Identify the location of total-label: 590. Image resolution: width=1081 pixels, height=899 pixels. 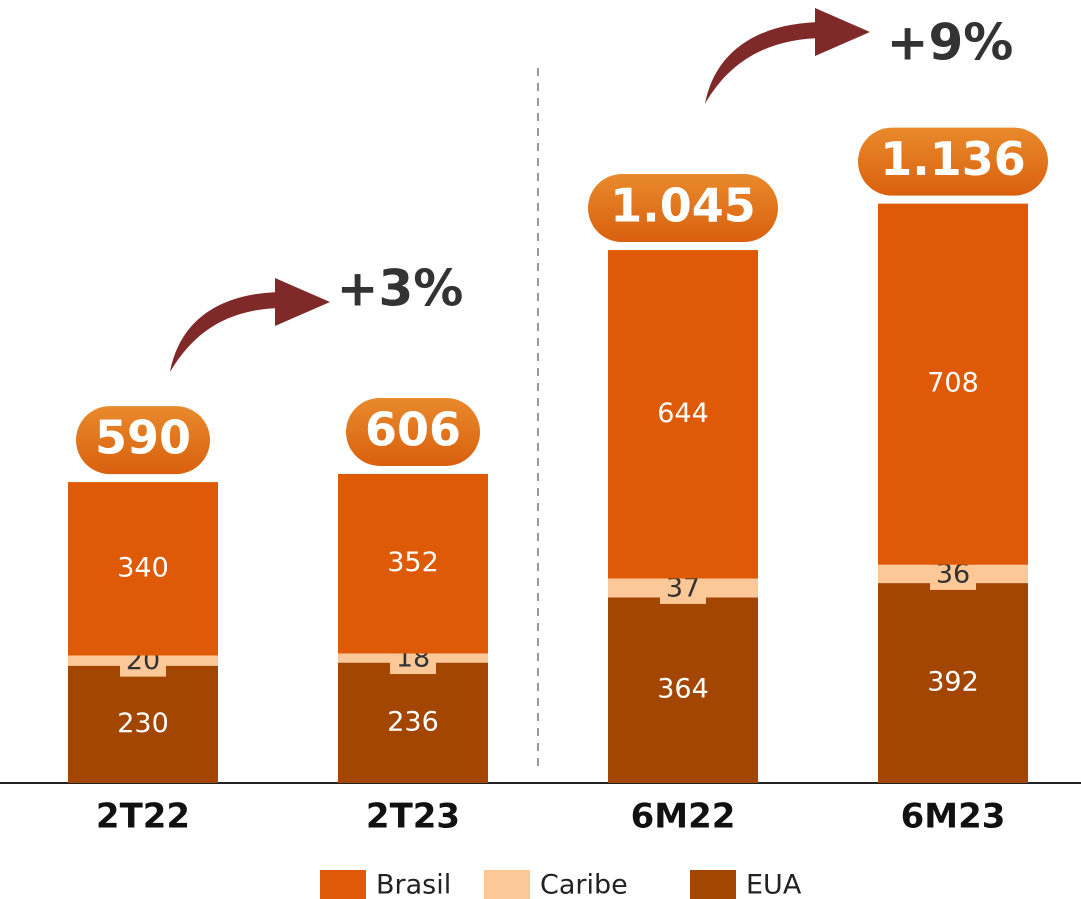
(143, 438).